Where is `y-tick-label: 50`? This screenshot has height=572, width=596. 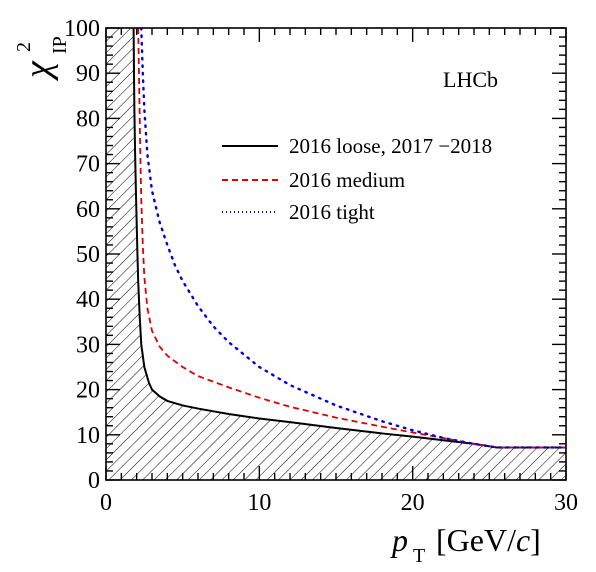 y-tick-label: 50 is located at coordinates (88, 255).